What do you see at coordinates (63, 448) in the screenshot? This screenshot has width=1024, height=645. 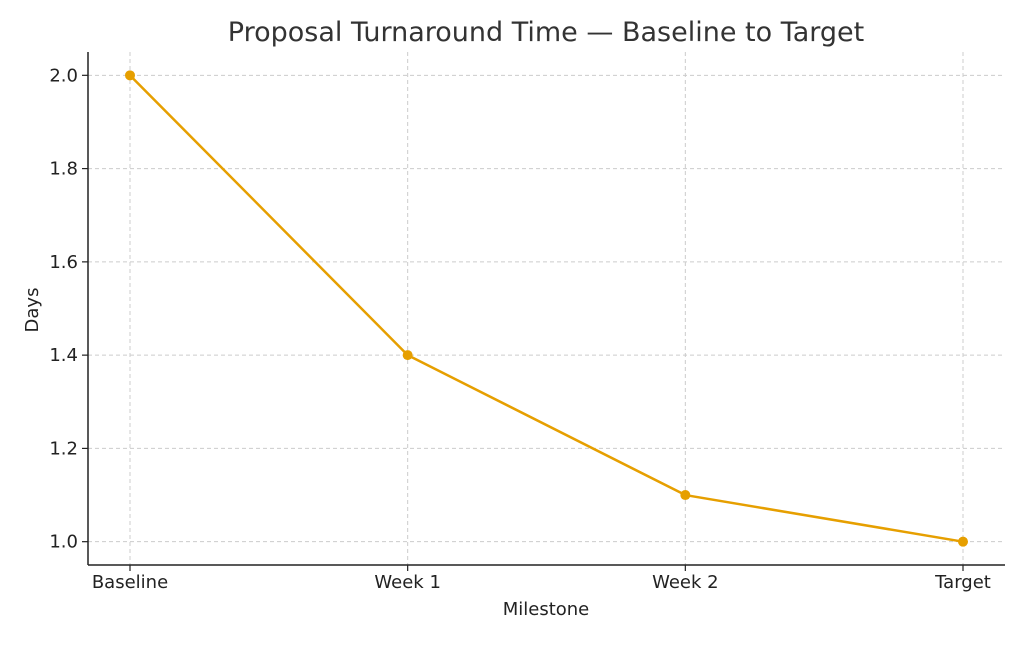 I see `y-tick-label: 1.2` at bounding box center [63, 448].